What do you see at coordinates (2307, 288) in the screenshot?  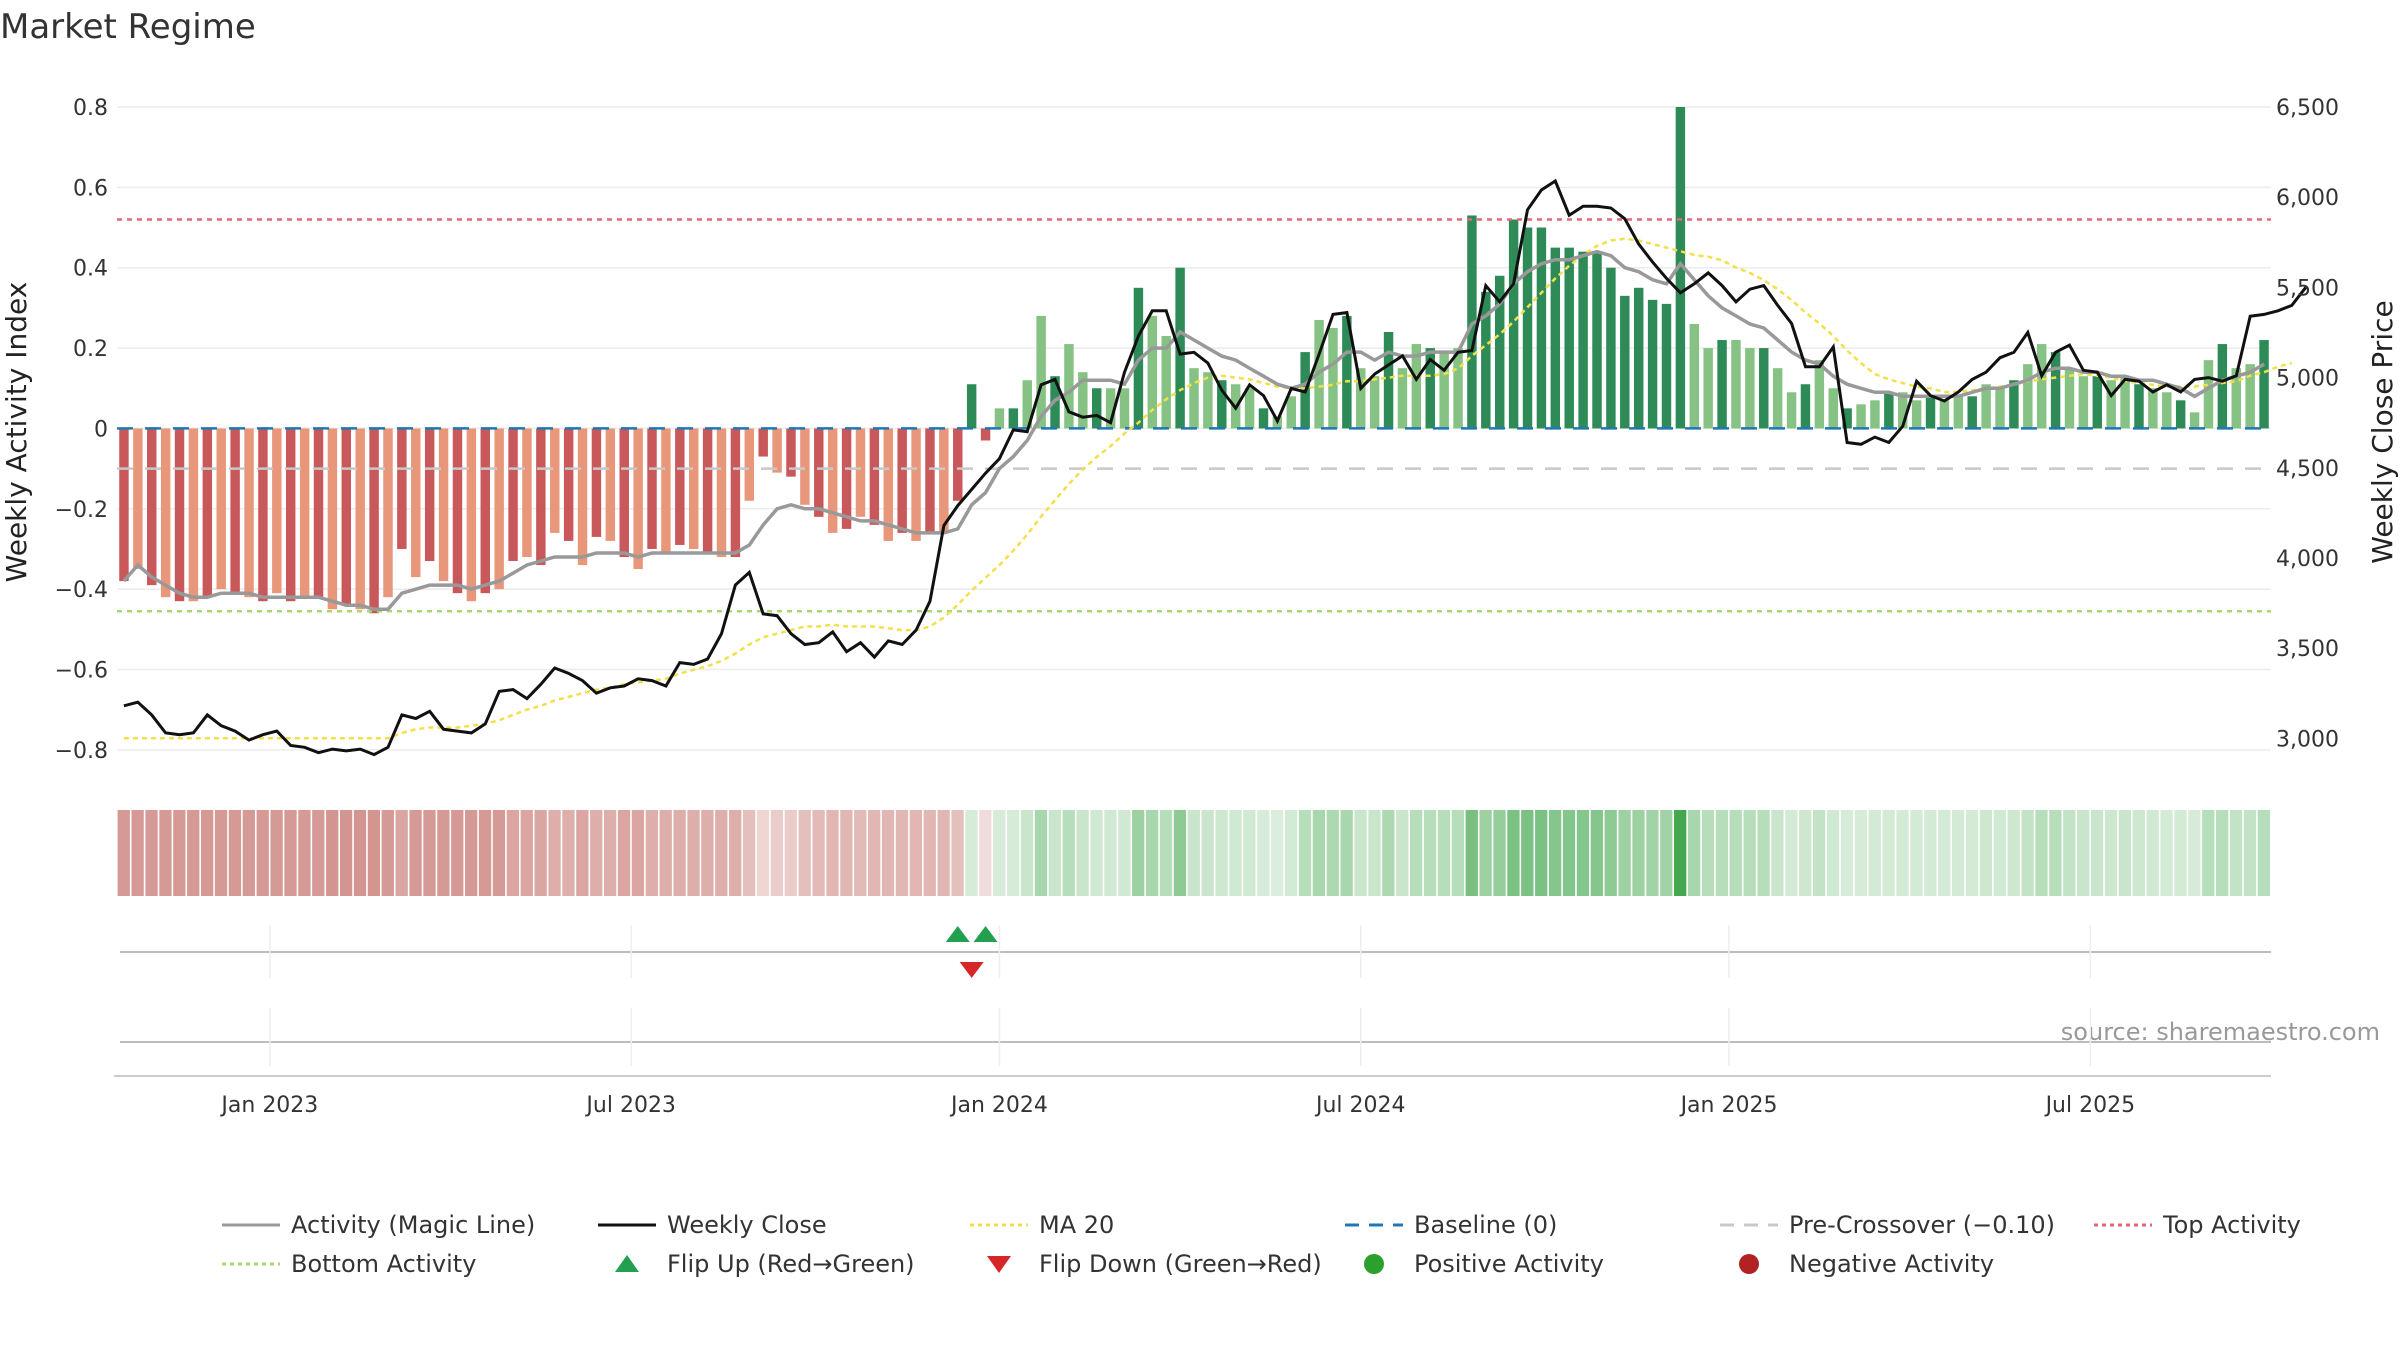 I see `y-right-tick-label: 5,500` at bounding box center [2307, 288].